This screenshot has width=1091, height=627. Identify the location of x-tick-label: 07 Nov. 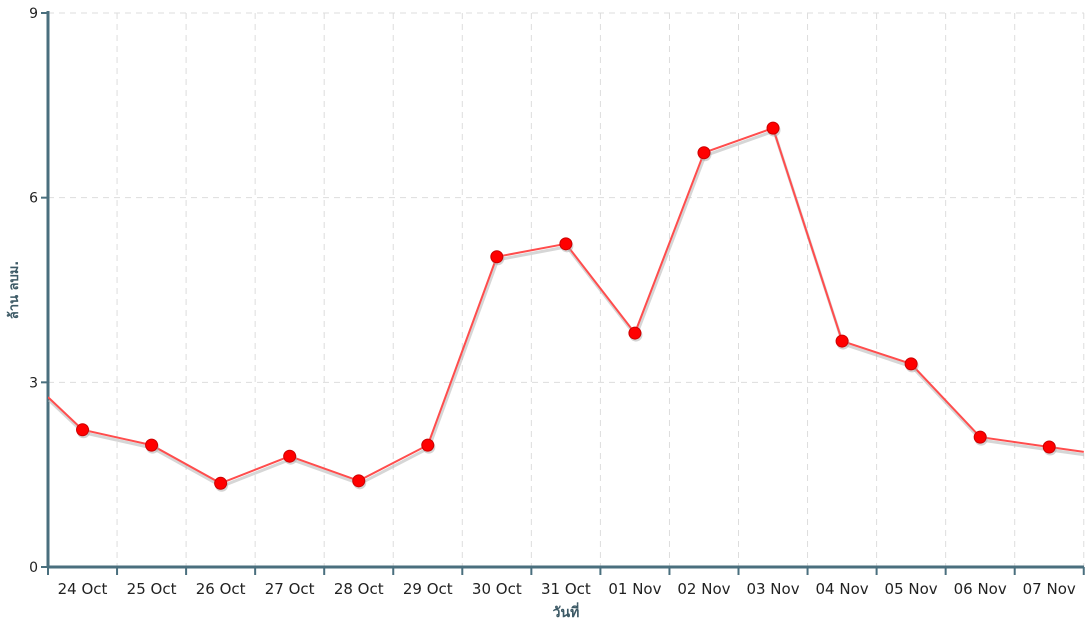
(1049, 589).